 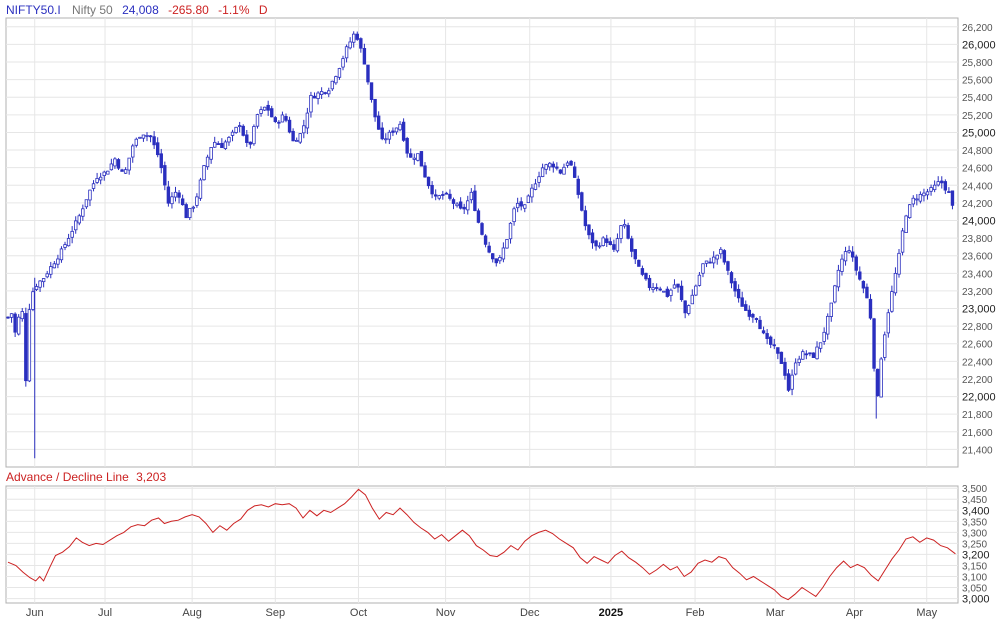 What do you see at coordinates (979, 221) in the screenshot?
I see `price-tick-label: 24,000` at bounding box center [979, 221].